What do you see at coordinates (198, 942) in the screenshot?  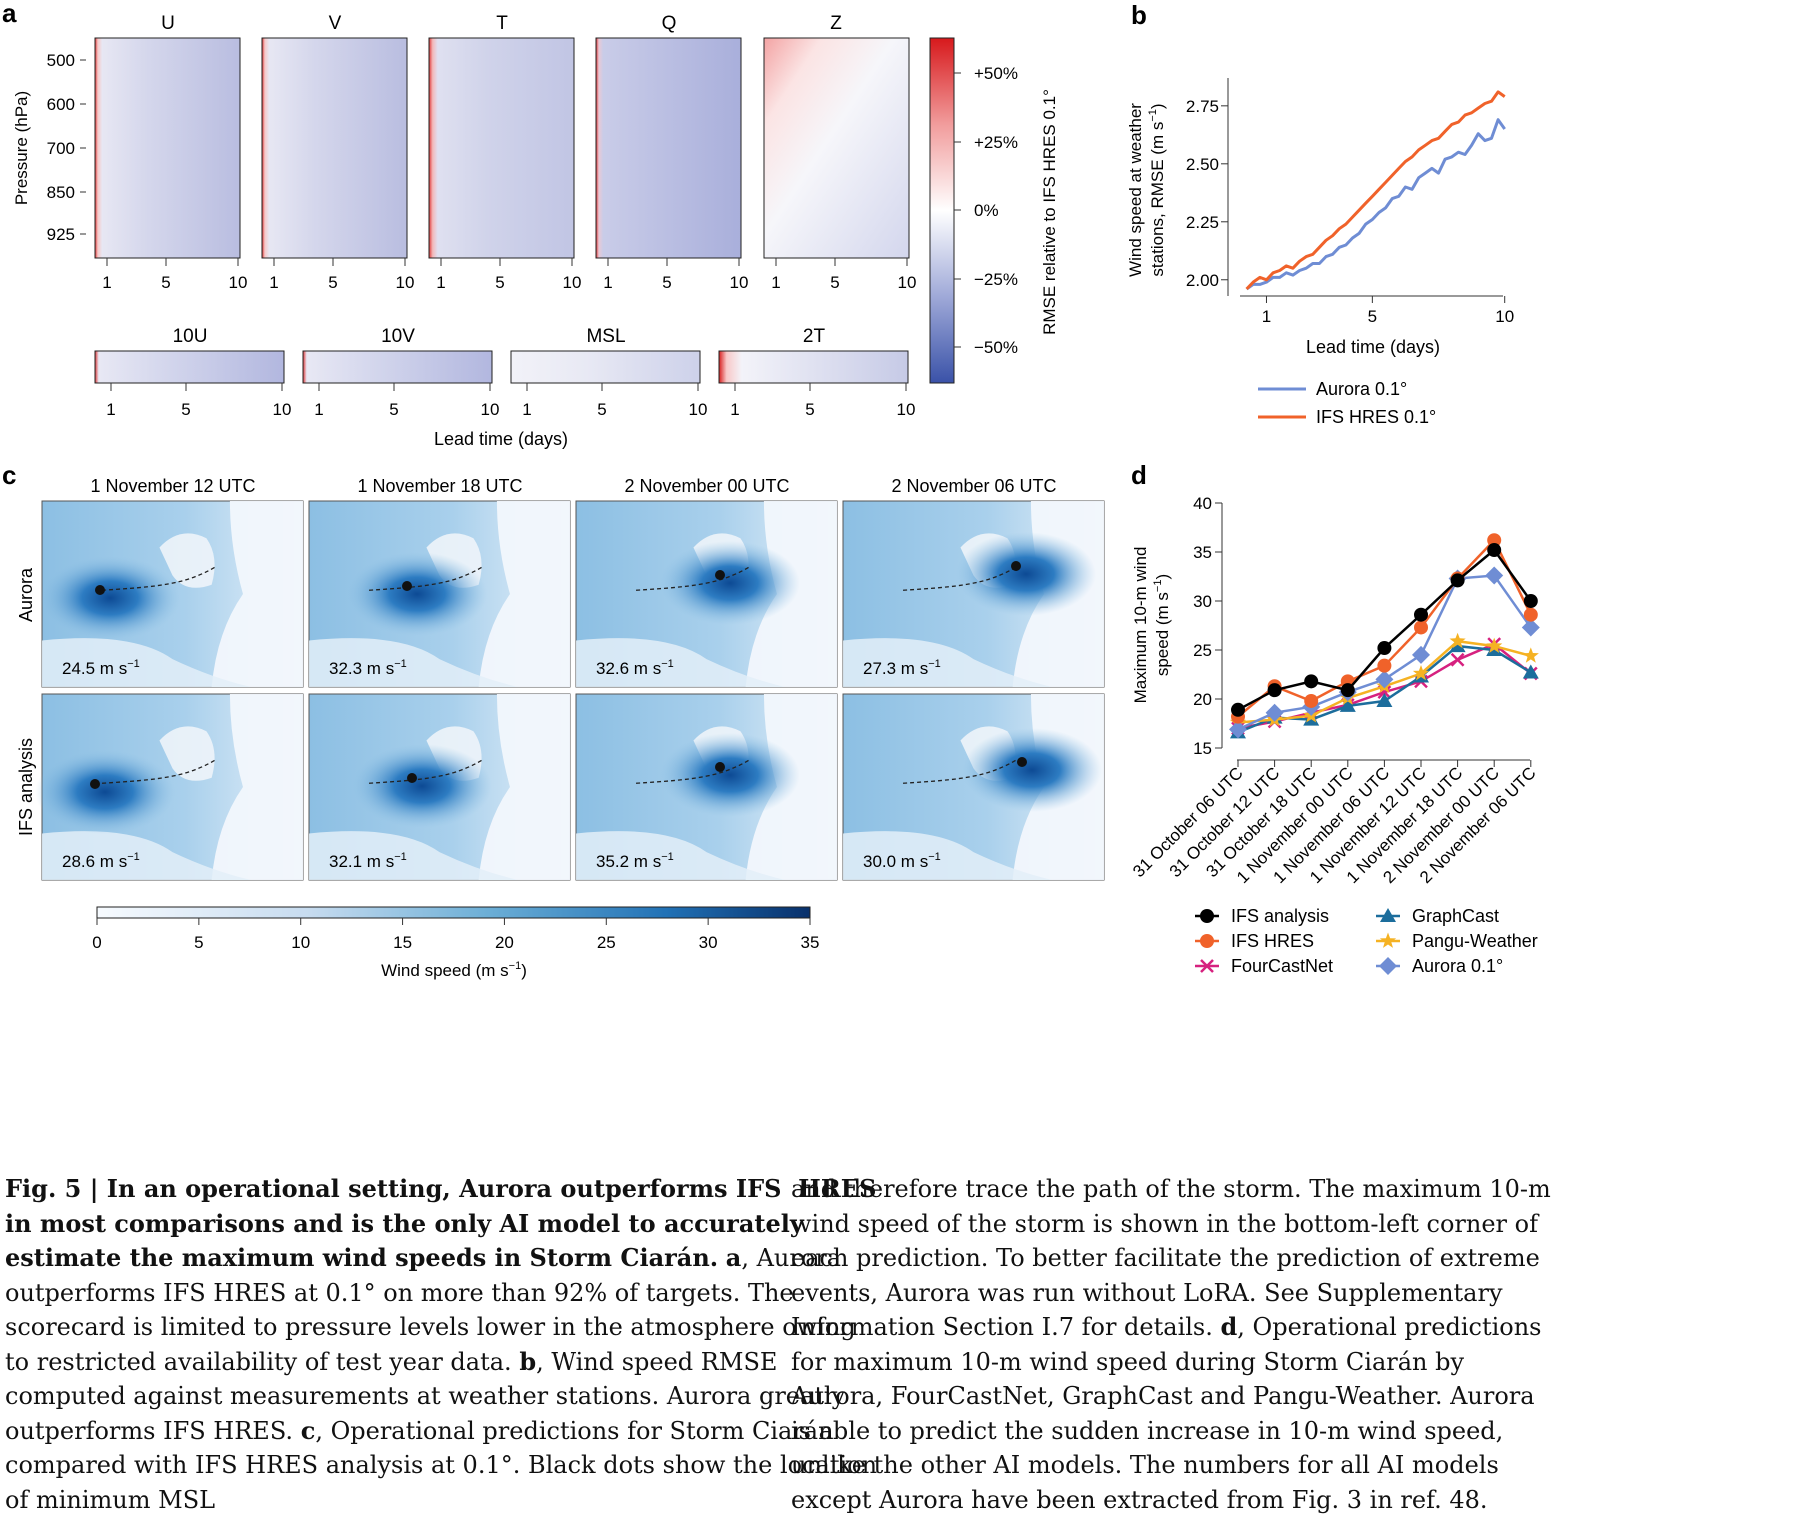 I see `wind-tick-label: 5` at bounding box center [198, 942].